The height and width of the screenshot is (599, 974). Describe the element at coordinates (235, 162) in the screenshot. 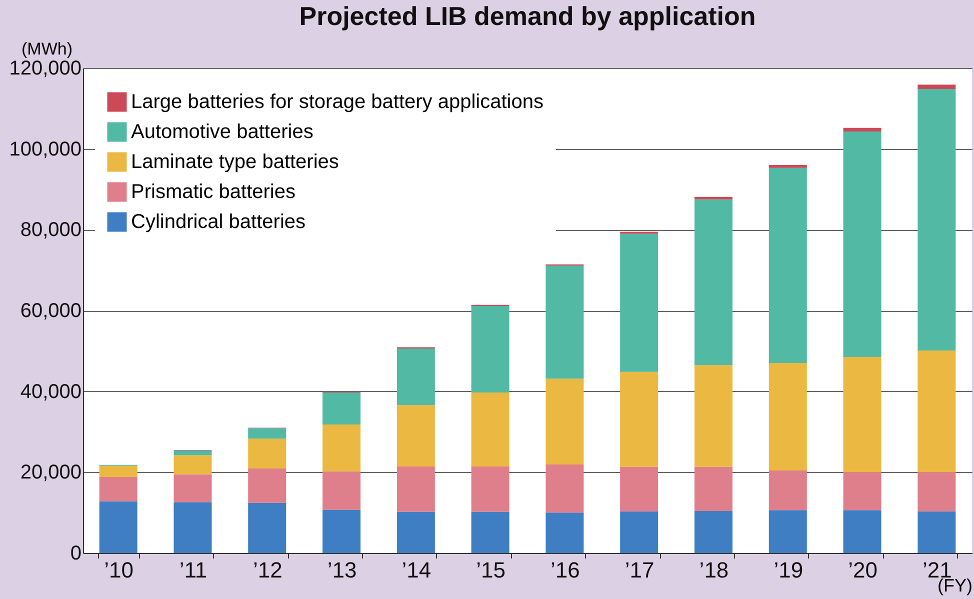

I see `legend-label: Laminate type batteries` at that location.